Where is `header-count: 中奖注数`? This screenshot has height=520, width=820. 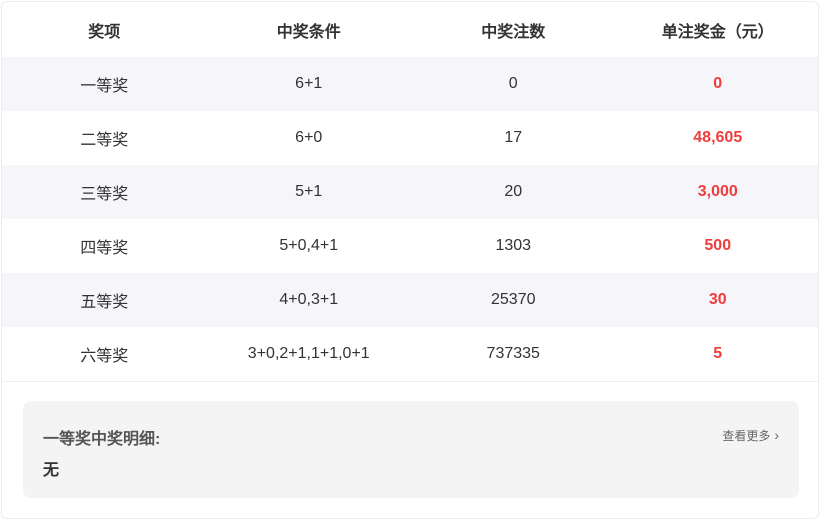 header-count: 中奖注数 is located at coordinates (513, 32).